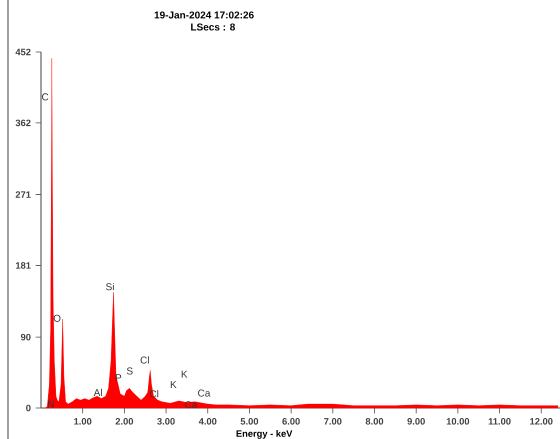  What do you see at coordinates (25, 337) in the screenshot?
I see `y-tick-label: 90` at bounding box center [25, 337].